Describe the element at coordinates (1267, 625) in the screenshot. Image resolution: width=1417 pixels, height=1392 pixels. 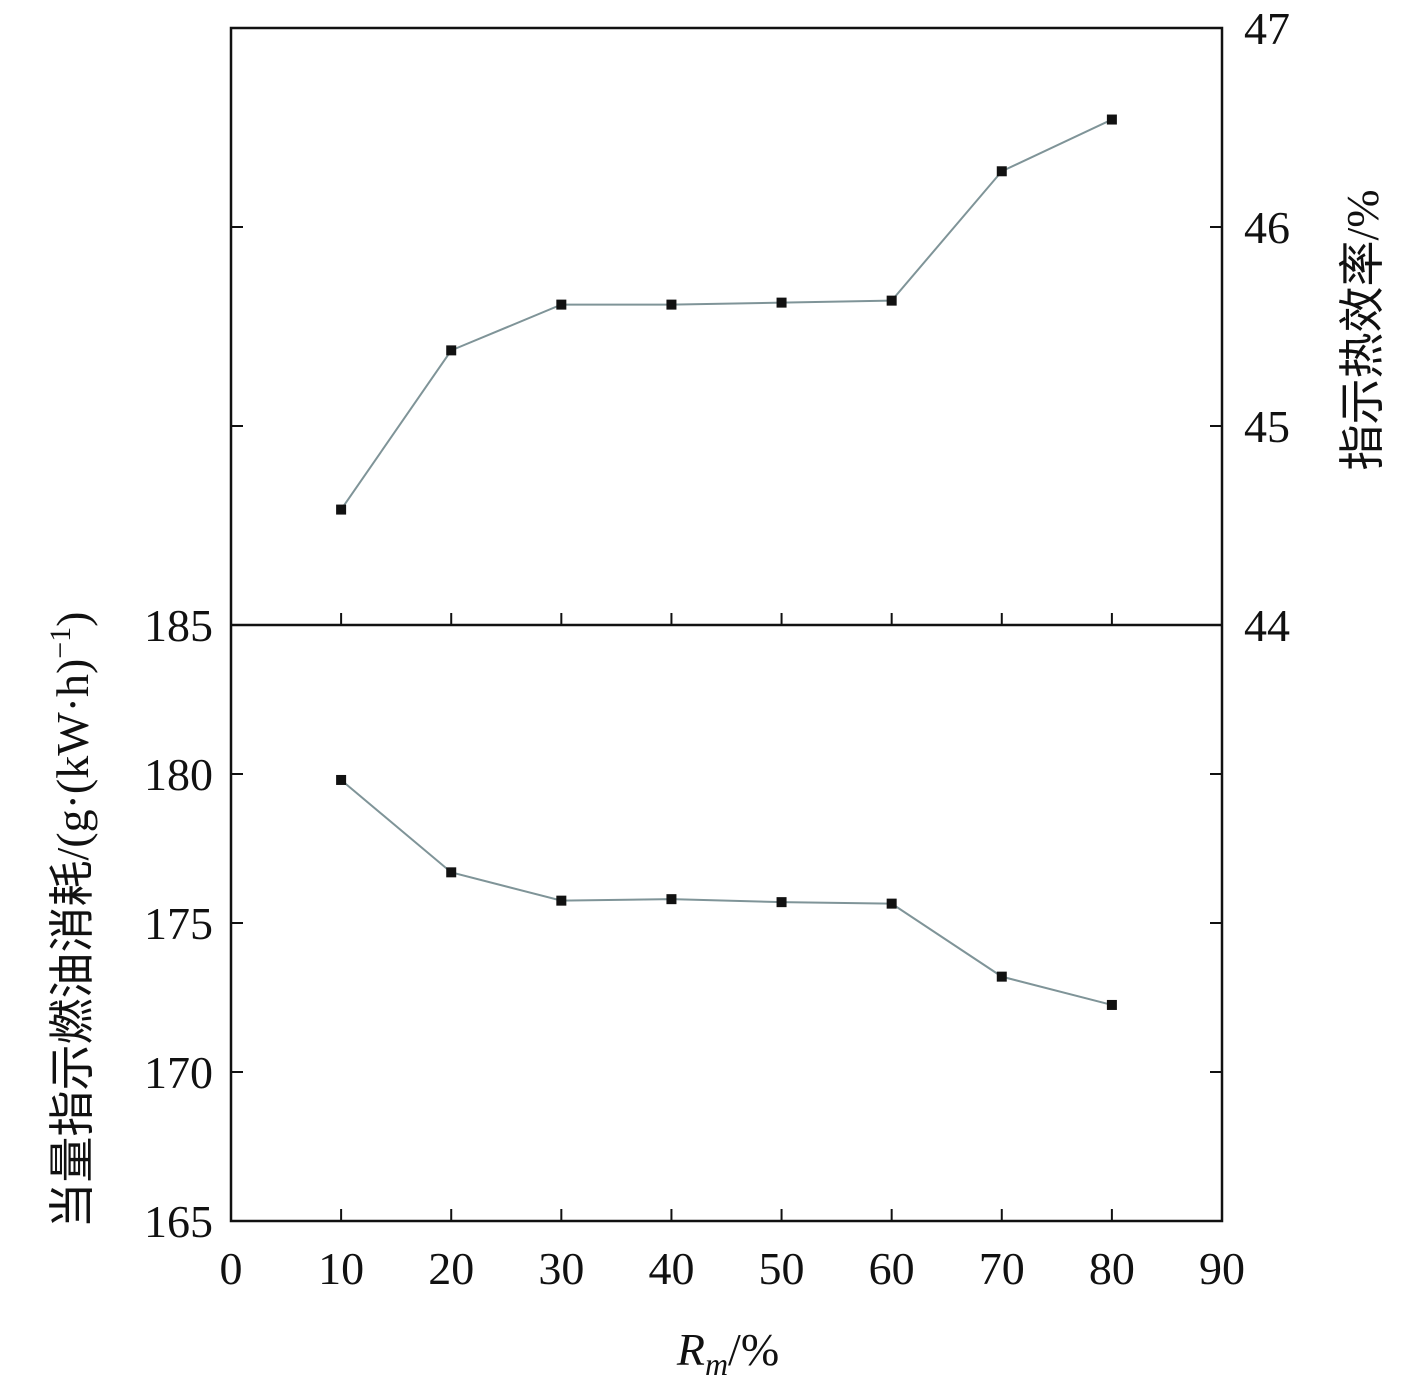
I see `right-y-tick-label: 44` at that location.